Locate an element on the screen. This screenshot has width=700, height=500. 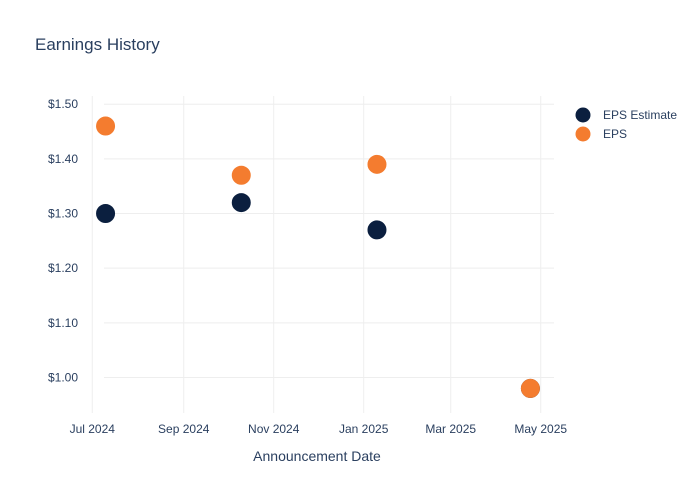
y-tick-label: $1.50 is located at coordinates (63, 104).